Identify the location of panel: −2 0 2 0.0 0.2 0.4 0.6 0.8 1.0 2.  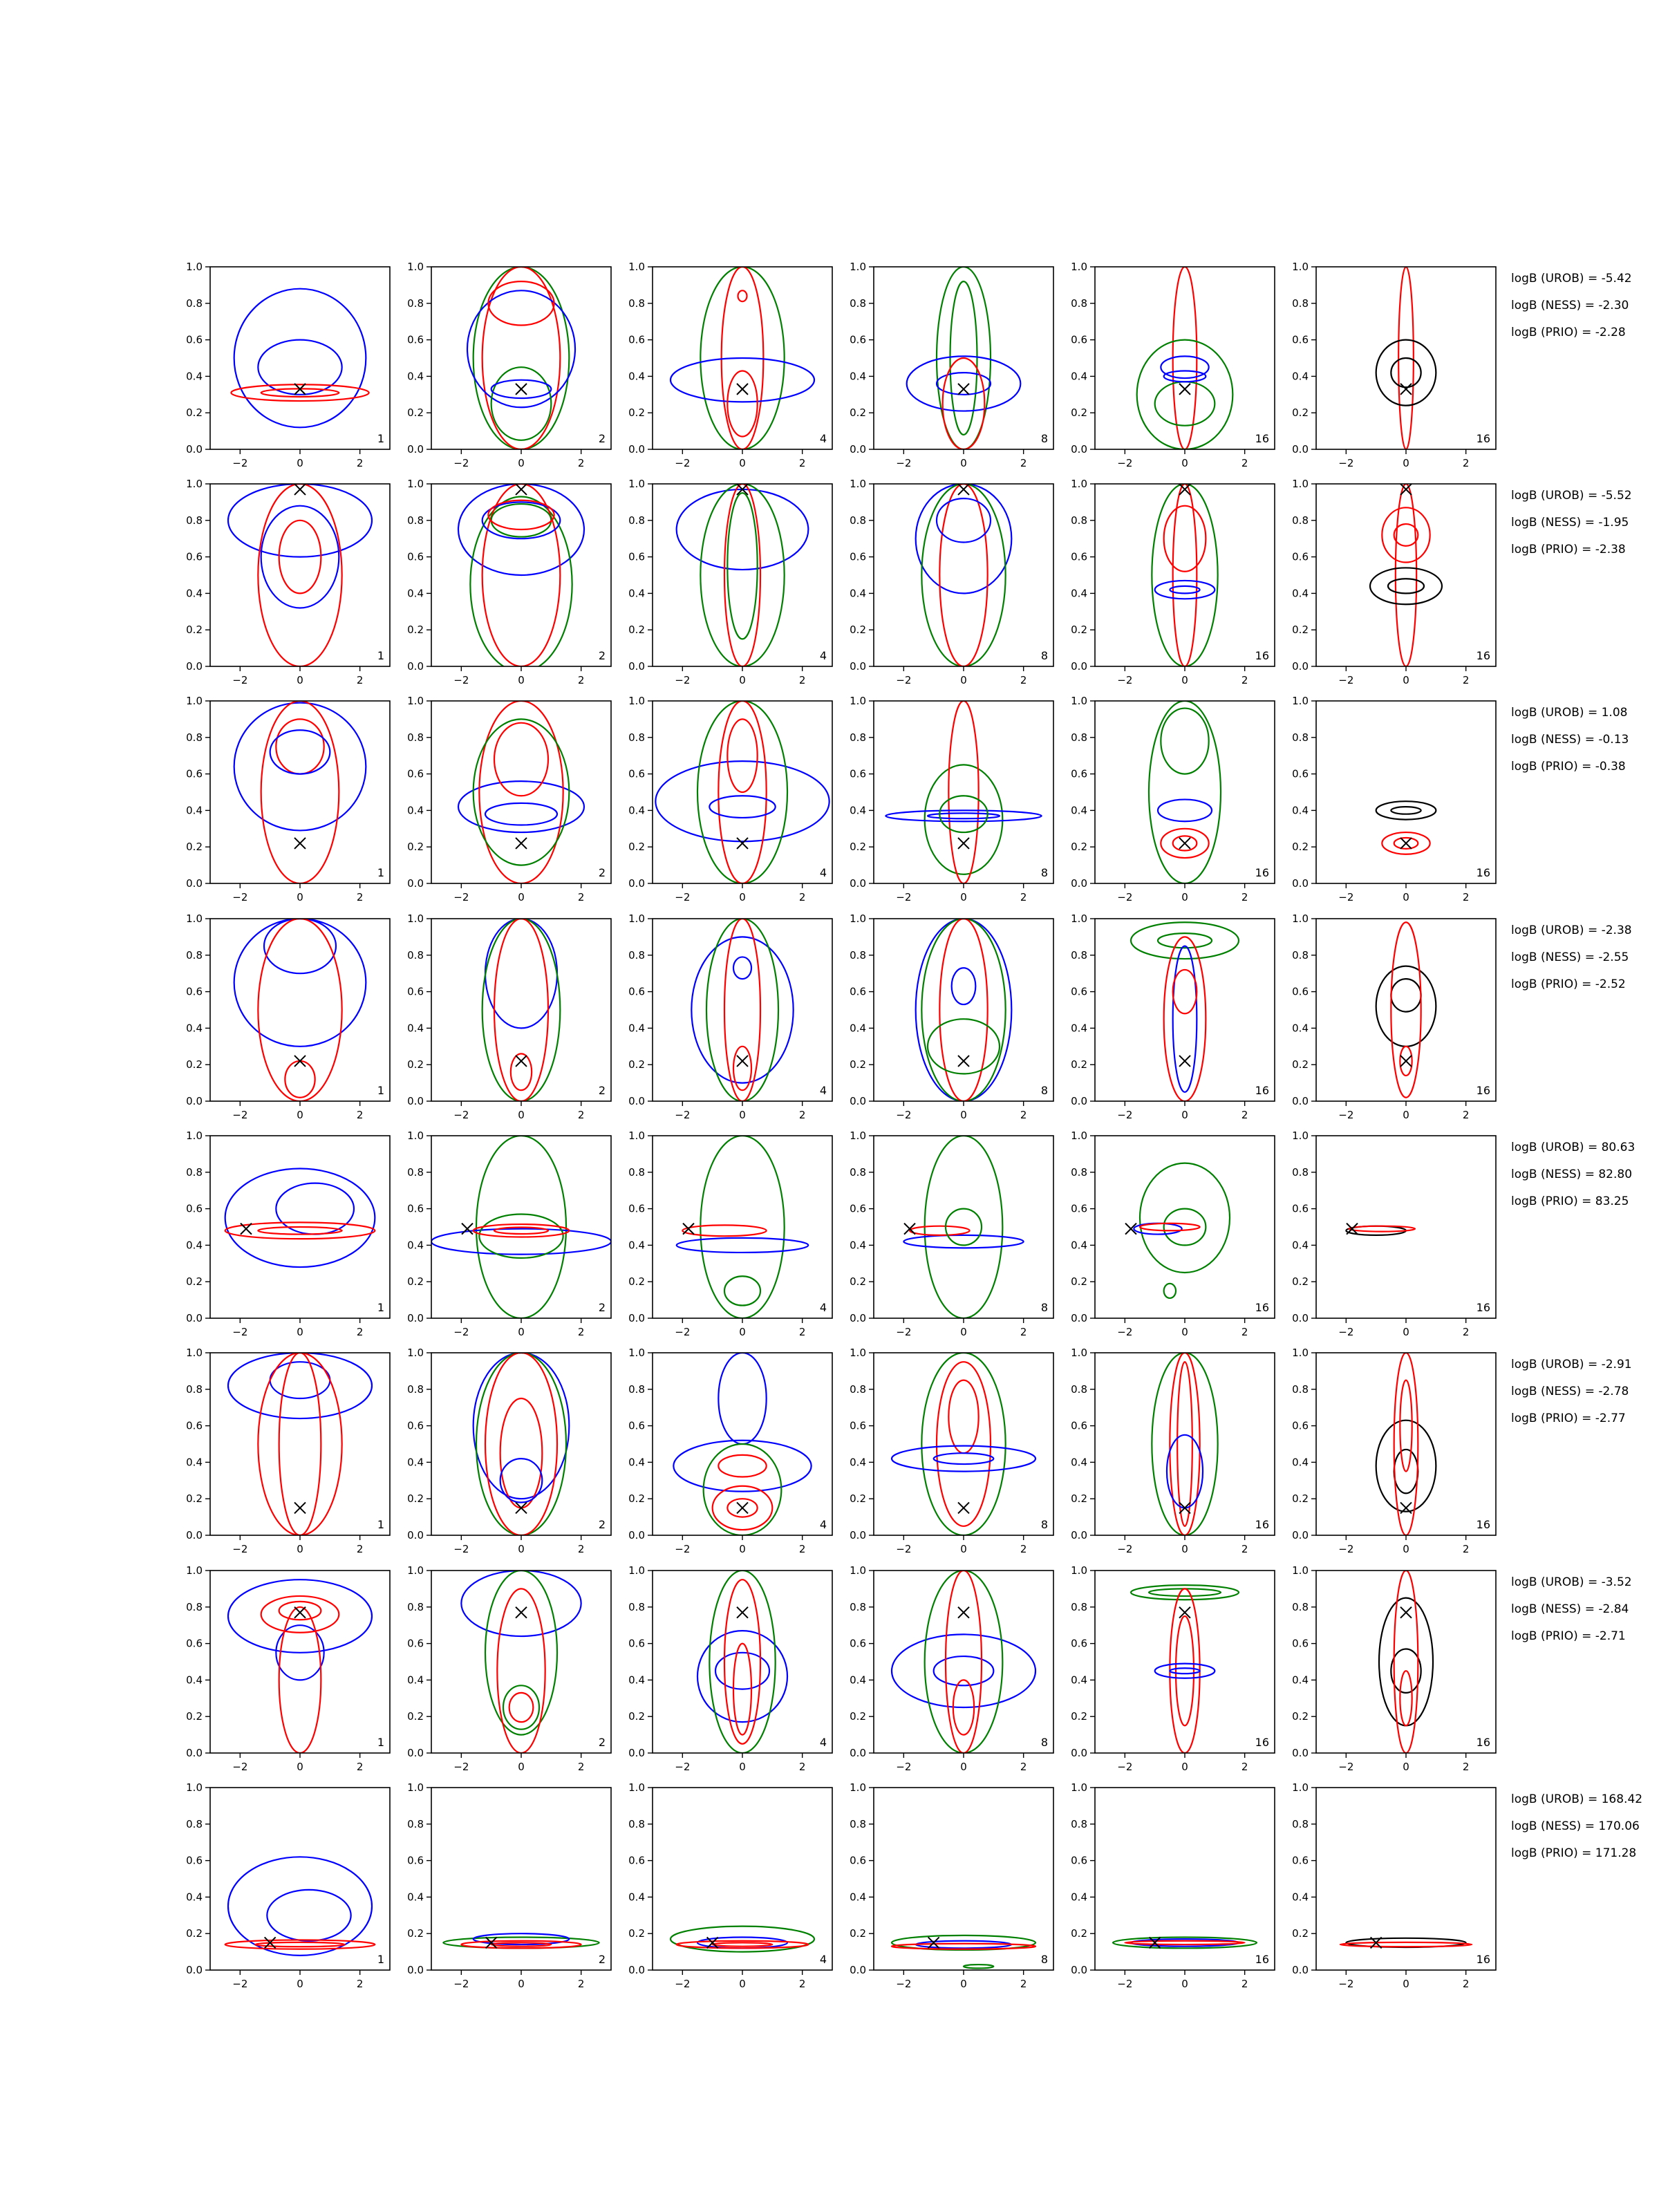
(509, 1668).